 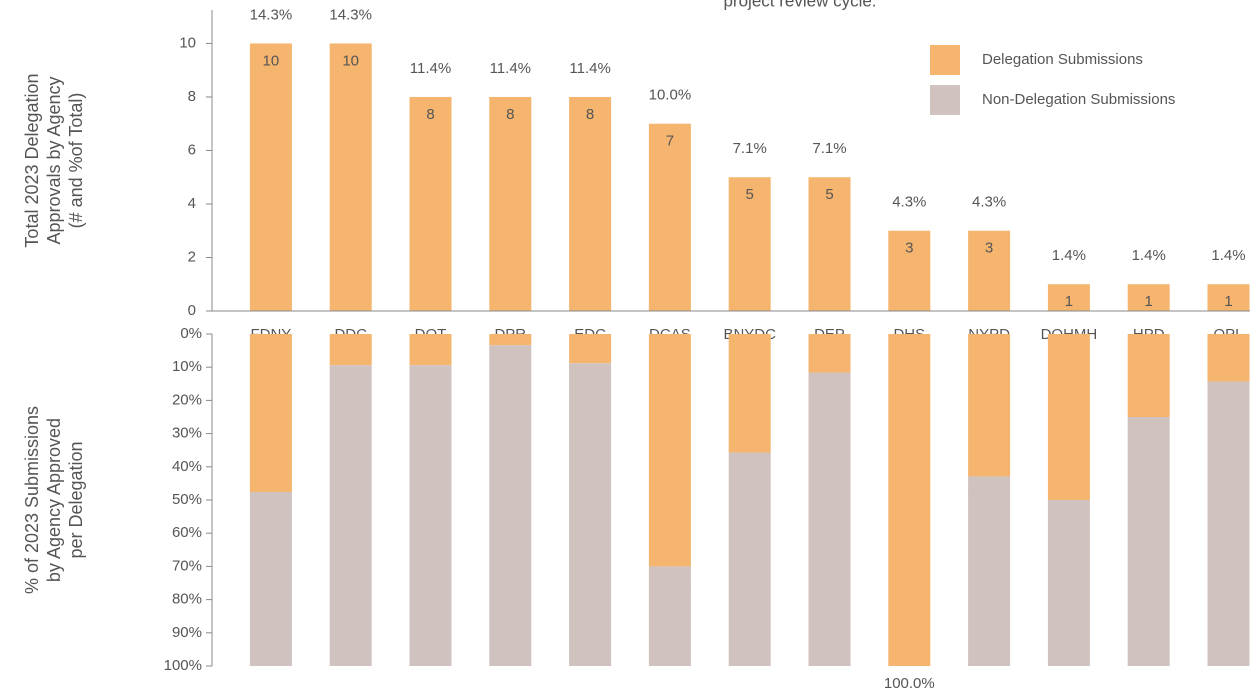 I want to click on y-tick-label: 40%, so click(x=187, y=466).